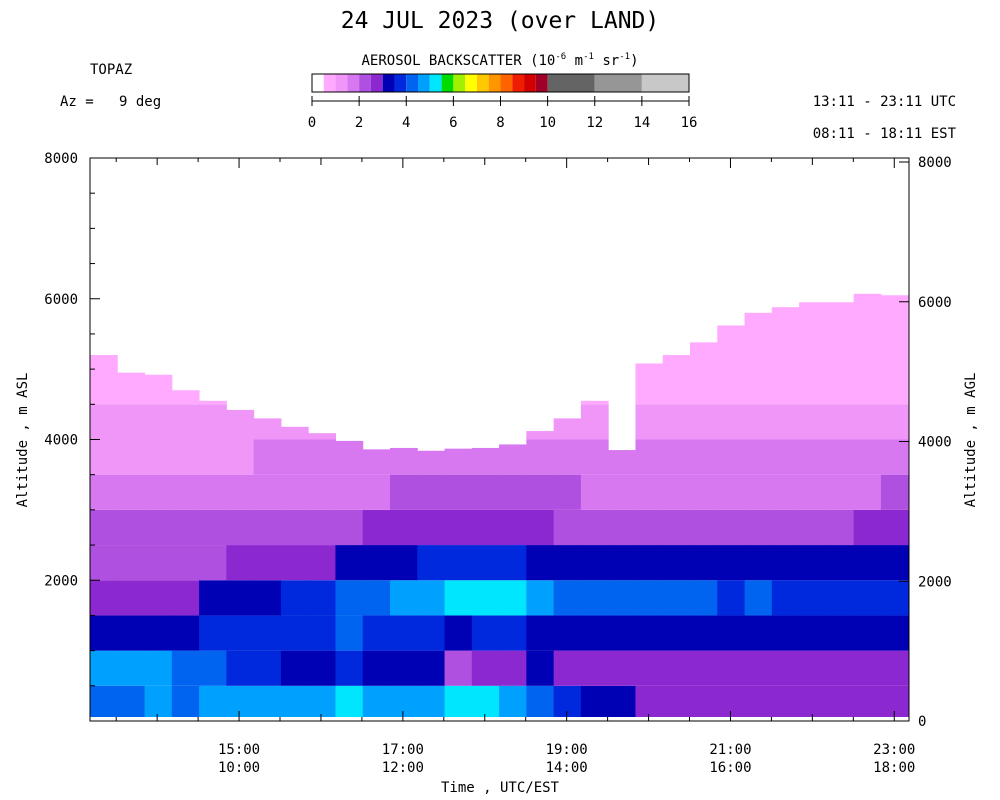  What do you see at coordinates (547, 123) in the screenshot?
I see `colorbar-tick-label: 10` at bounding box center [547, 123].